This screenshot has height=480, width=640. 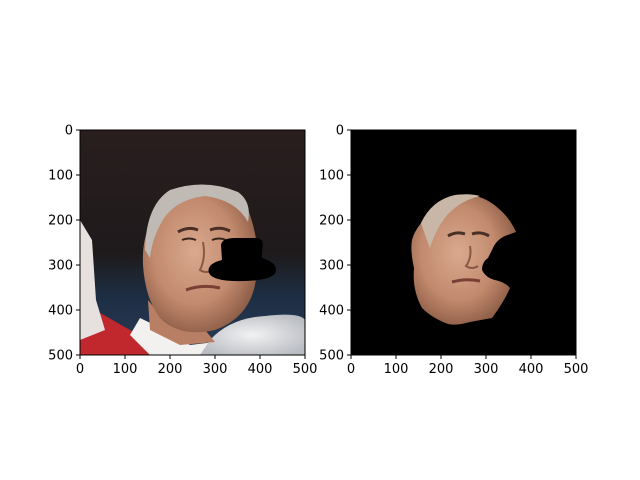 What do you see at coordinates (396, 369) in the screenshot?
I see `right-x-tick-label: 100` at bounding box center [396, 369].